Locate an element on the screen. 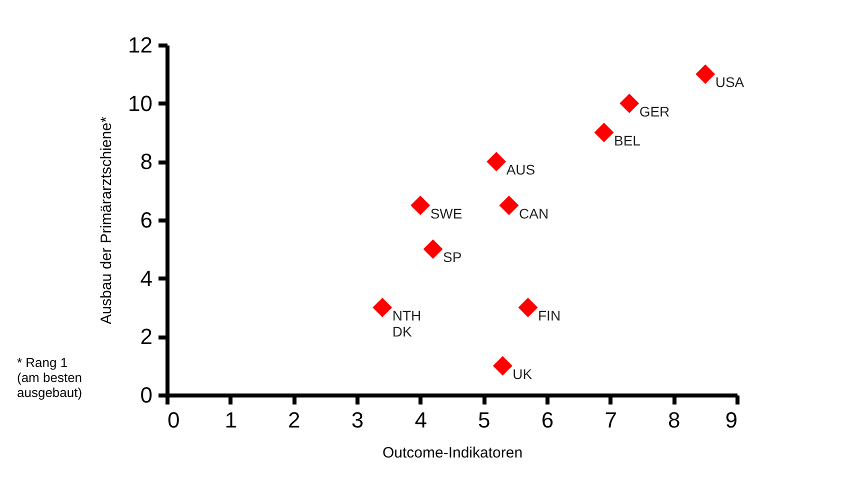 The image size is (841, 489). x-tick-label: 8 is located at coordinates (674, 420).